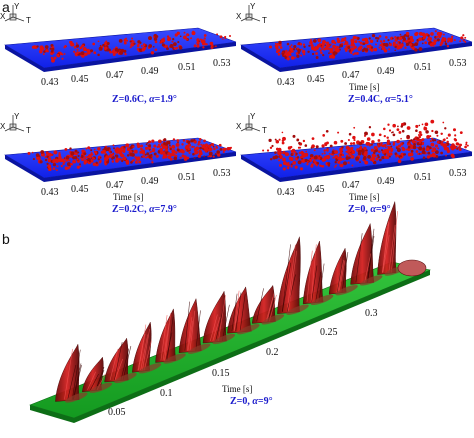 The height and width of the screenshot is (438, 474). Describe the element at coordinates (371, 313) in the screenshot. I see `tick-label: 0.3` at that location.